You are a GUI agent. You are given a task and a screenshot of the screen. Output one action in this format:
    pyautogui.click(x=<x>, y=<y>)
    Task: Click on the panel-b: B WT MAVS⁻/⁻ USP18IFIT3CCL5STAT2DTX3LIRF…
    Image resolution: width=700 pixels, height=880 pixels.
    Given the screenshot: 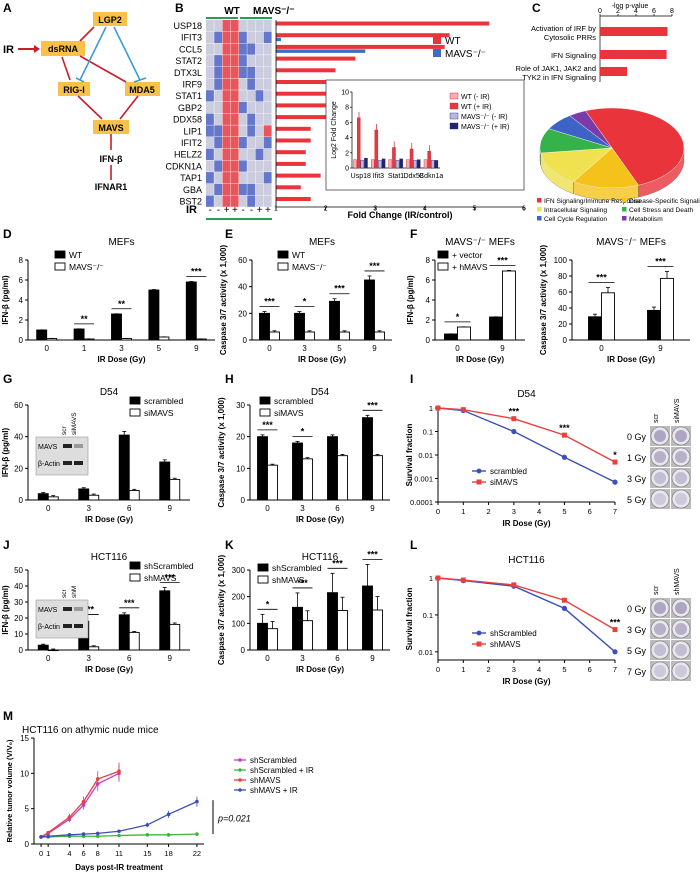 What is the action you would take?
    pyautogui.click(x=345, y=110)
    